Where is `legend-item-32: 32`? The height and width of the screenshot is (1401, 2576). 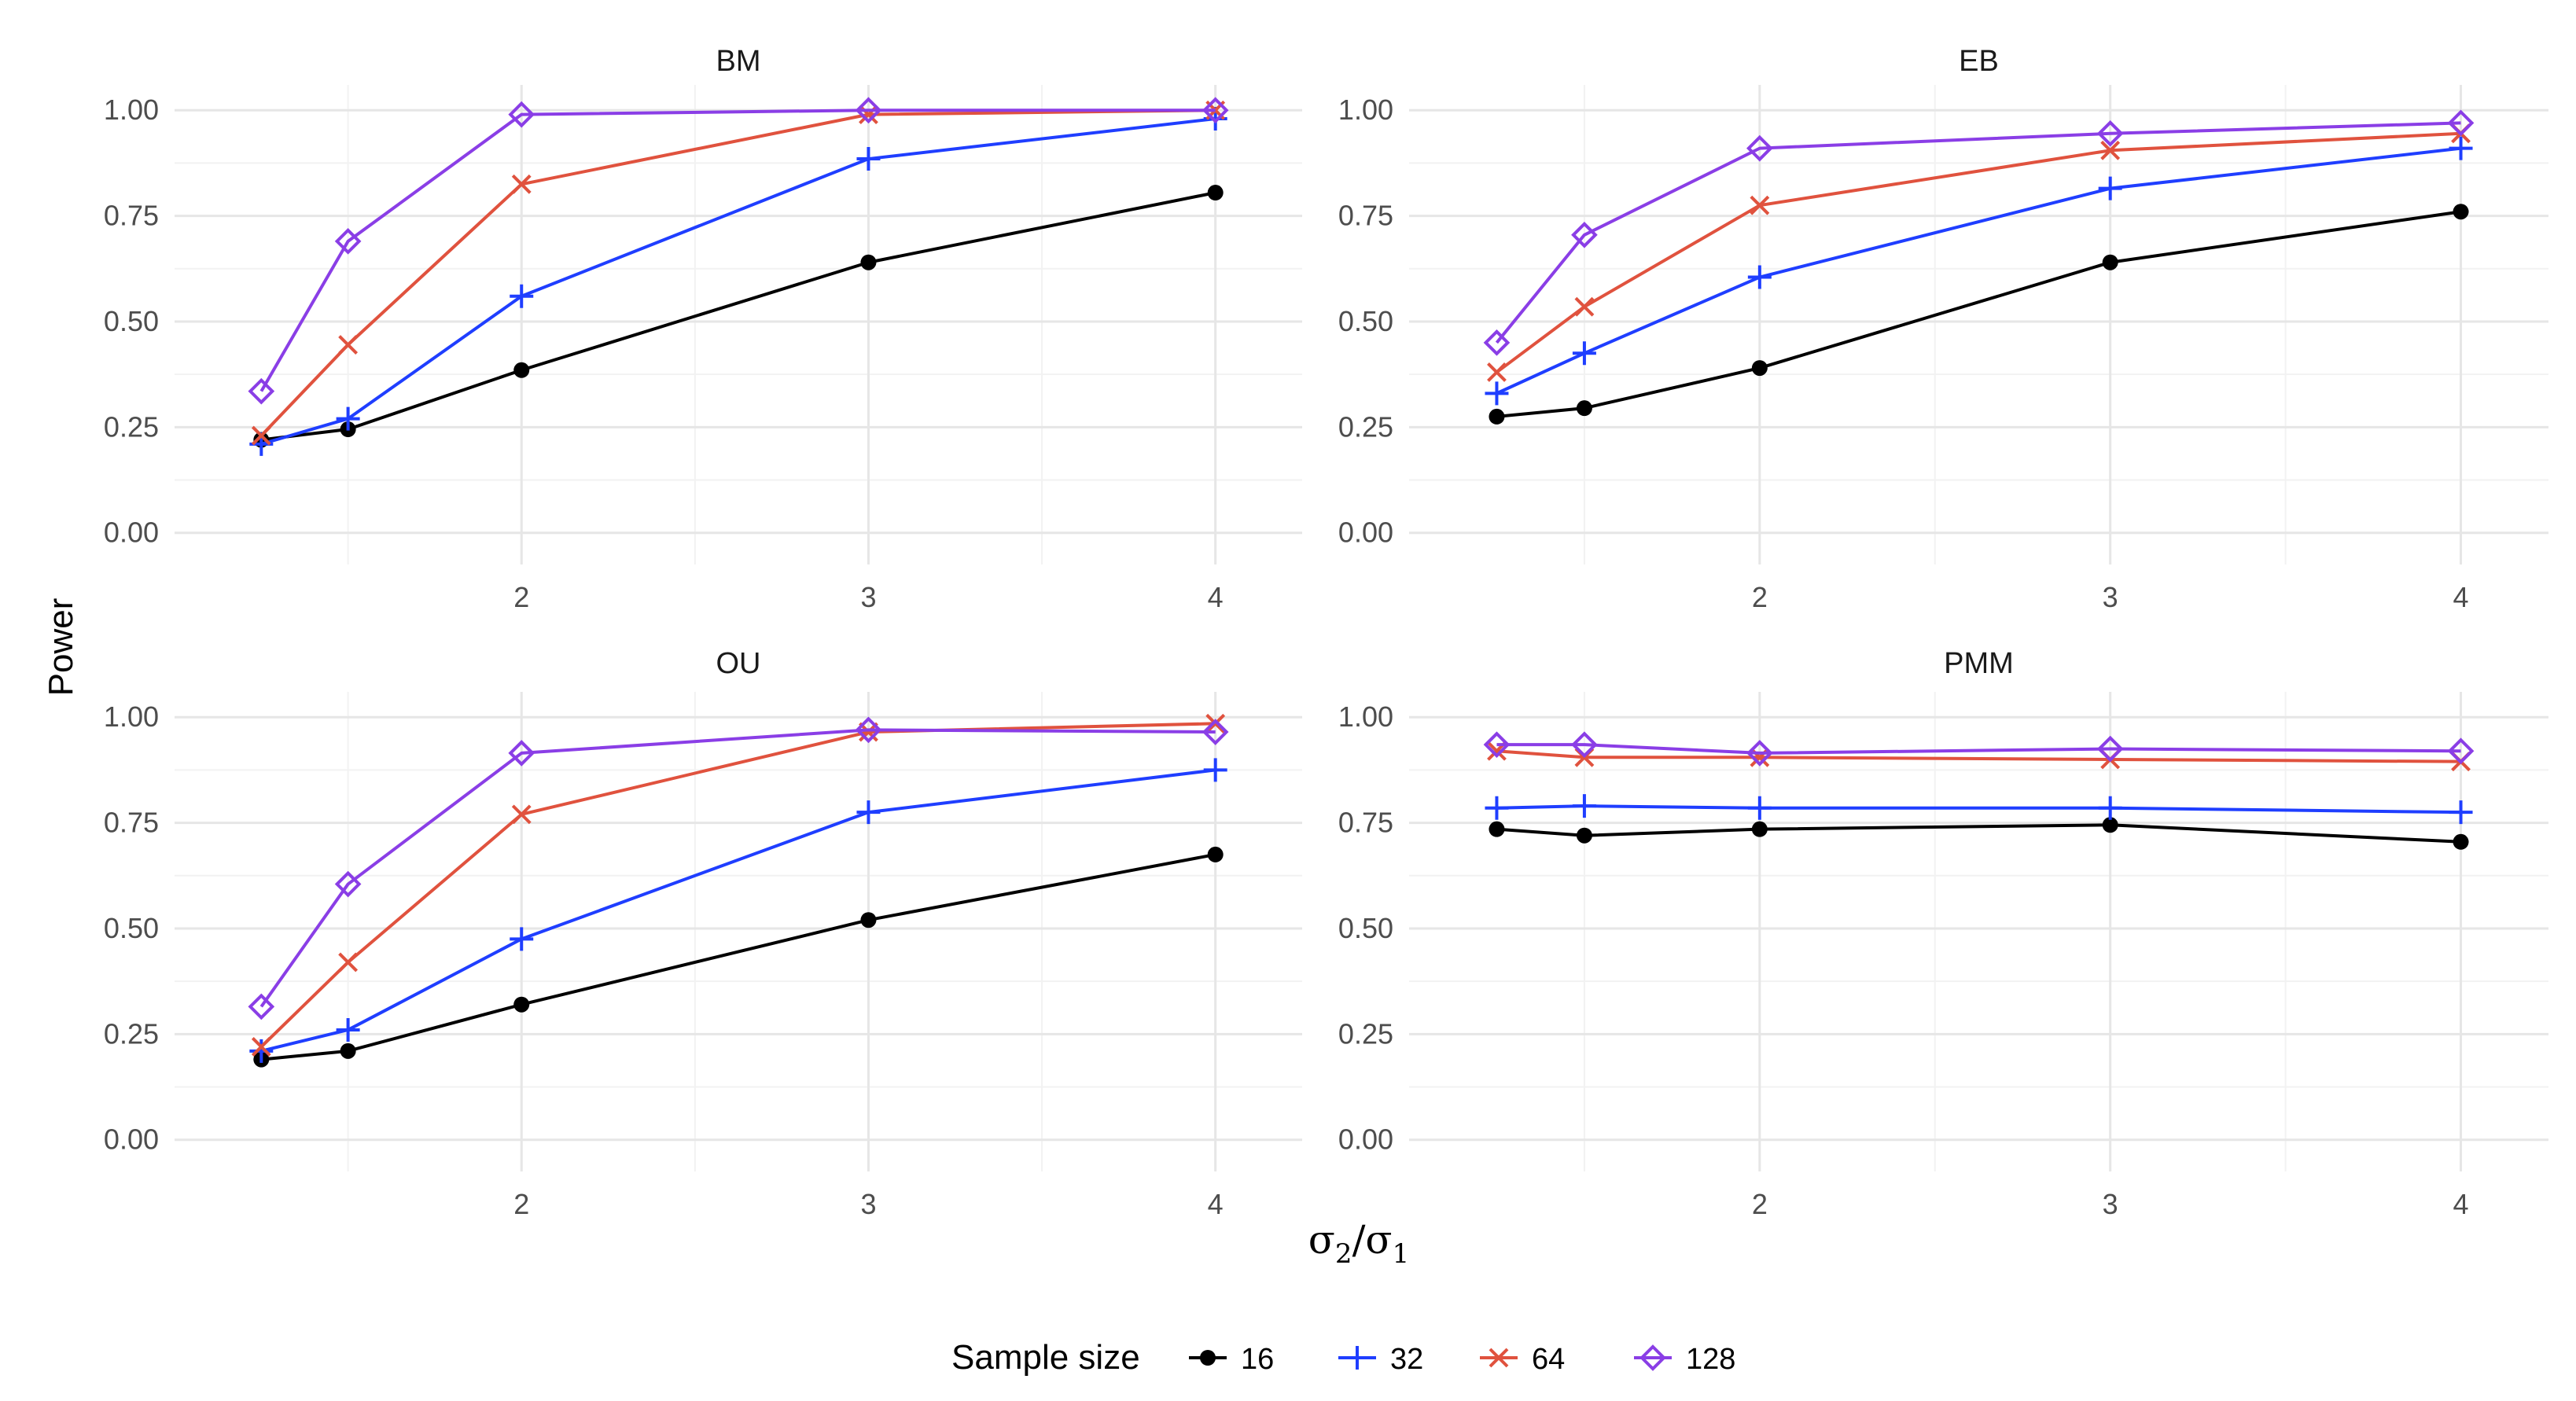
legend-item-32: 32 is located at coordinates (1380, 1359).